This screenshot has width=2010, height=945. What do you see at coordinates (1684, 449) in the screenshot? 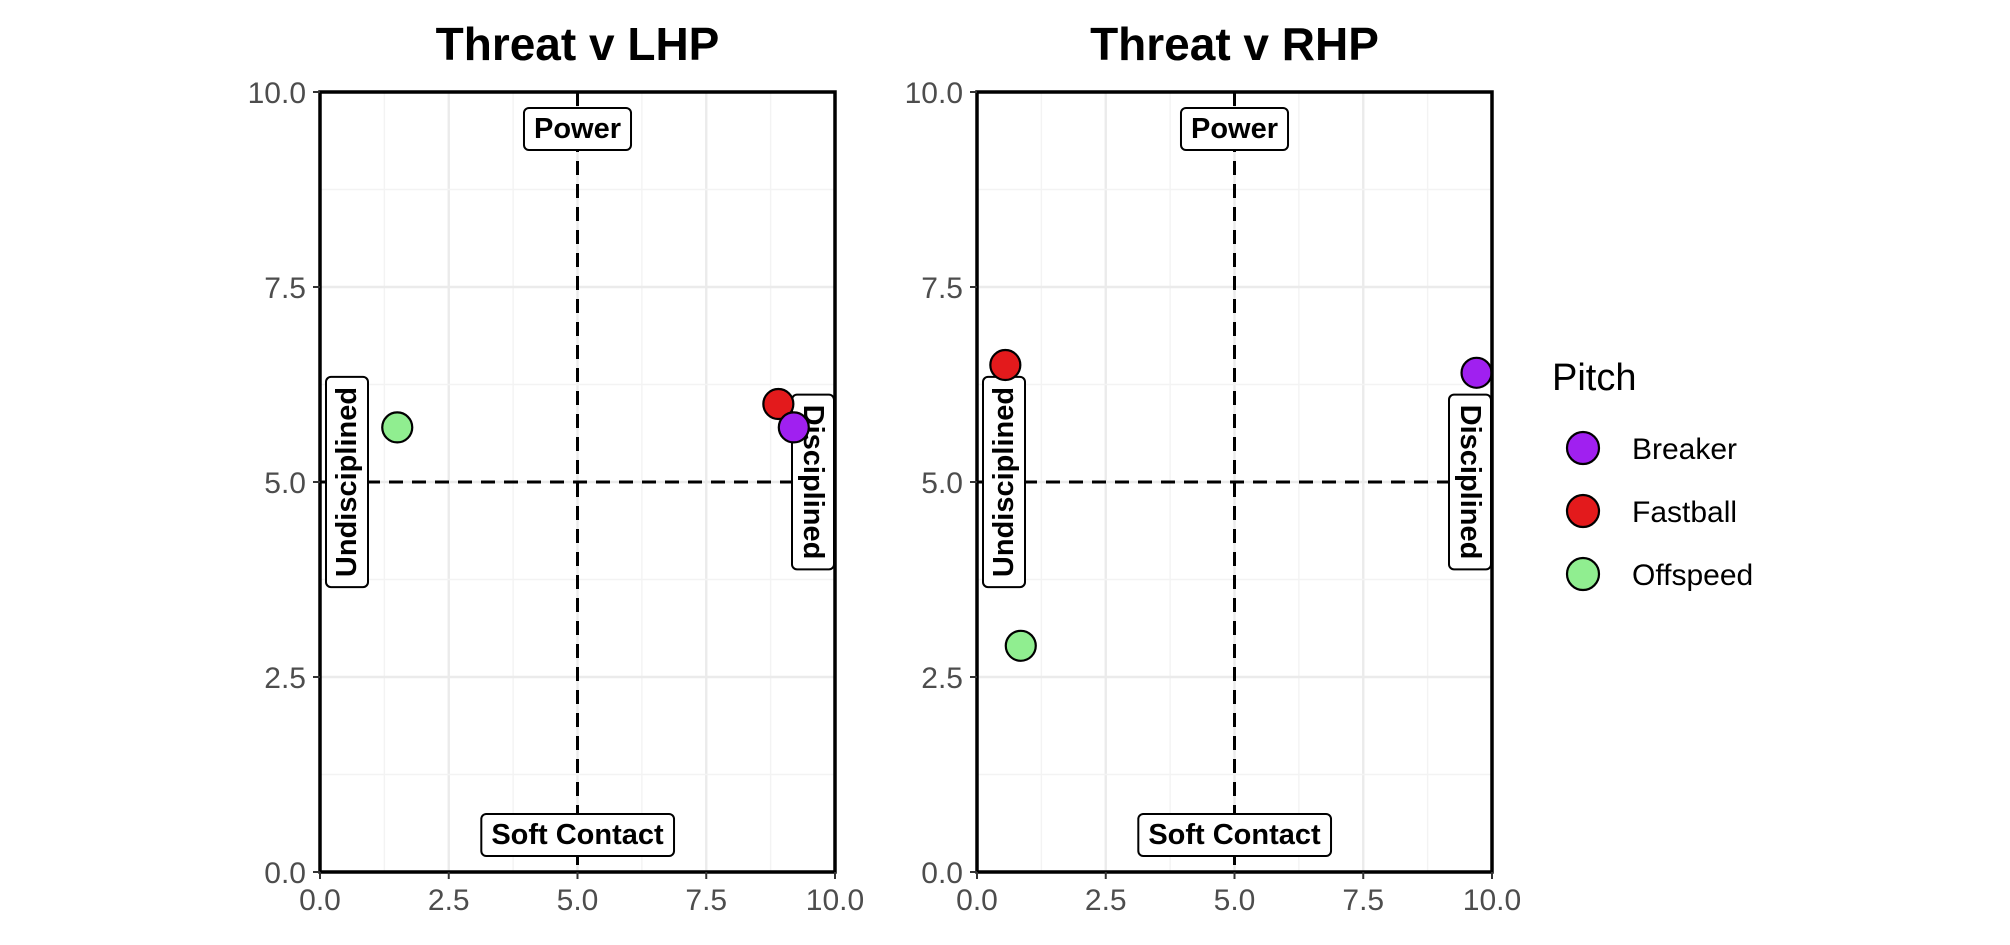
I see `legend-label-breaker: Breaker` at bounding box center [1684, 449].